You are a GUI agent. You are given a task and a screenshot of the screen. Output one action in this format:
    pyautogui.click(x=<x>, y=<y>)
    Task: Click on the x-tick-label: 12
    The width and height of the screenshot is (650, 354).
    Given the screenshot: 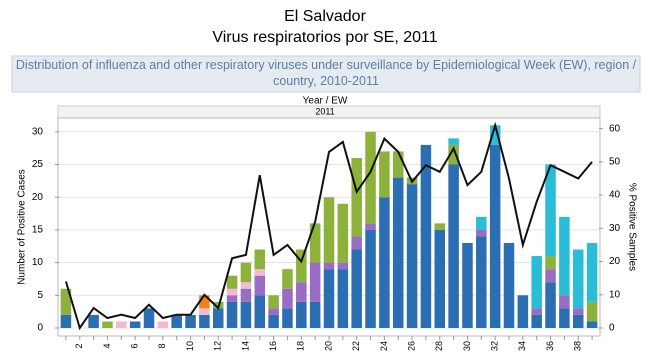 What is the action you would take?
    pyautogui.click(x=218, y=346)
    